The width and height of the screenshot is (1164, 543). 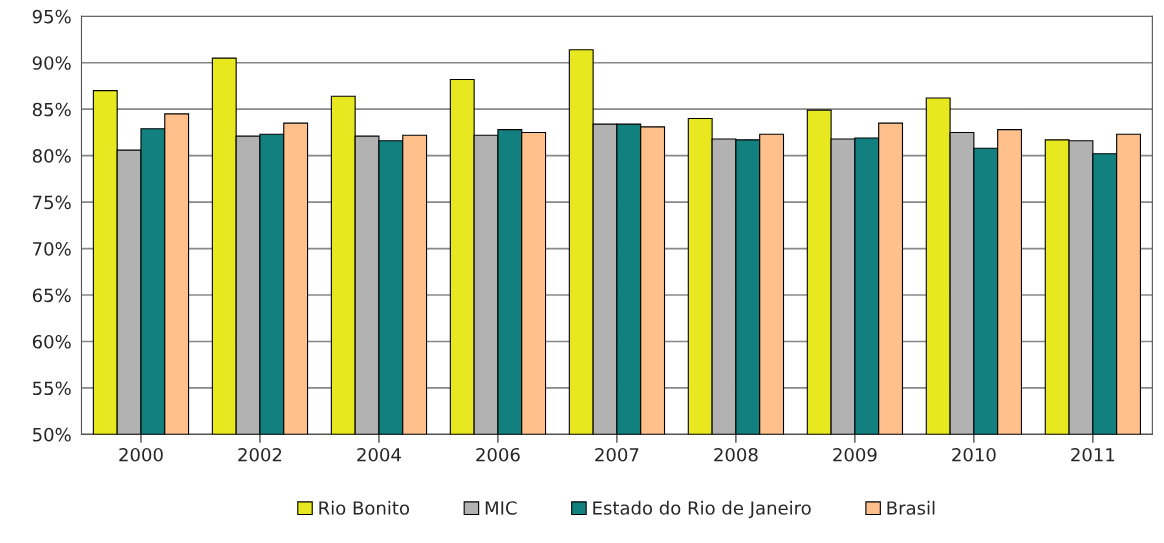 I want to click on y-tick-label: 80%, so click(x=51, y=156).